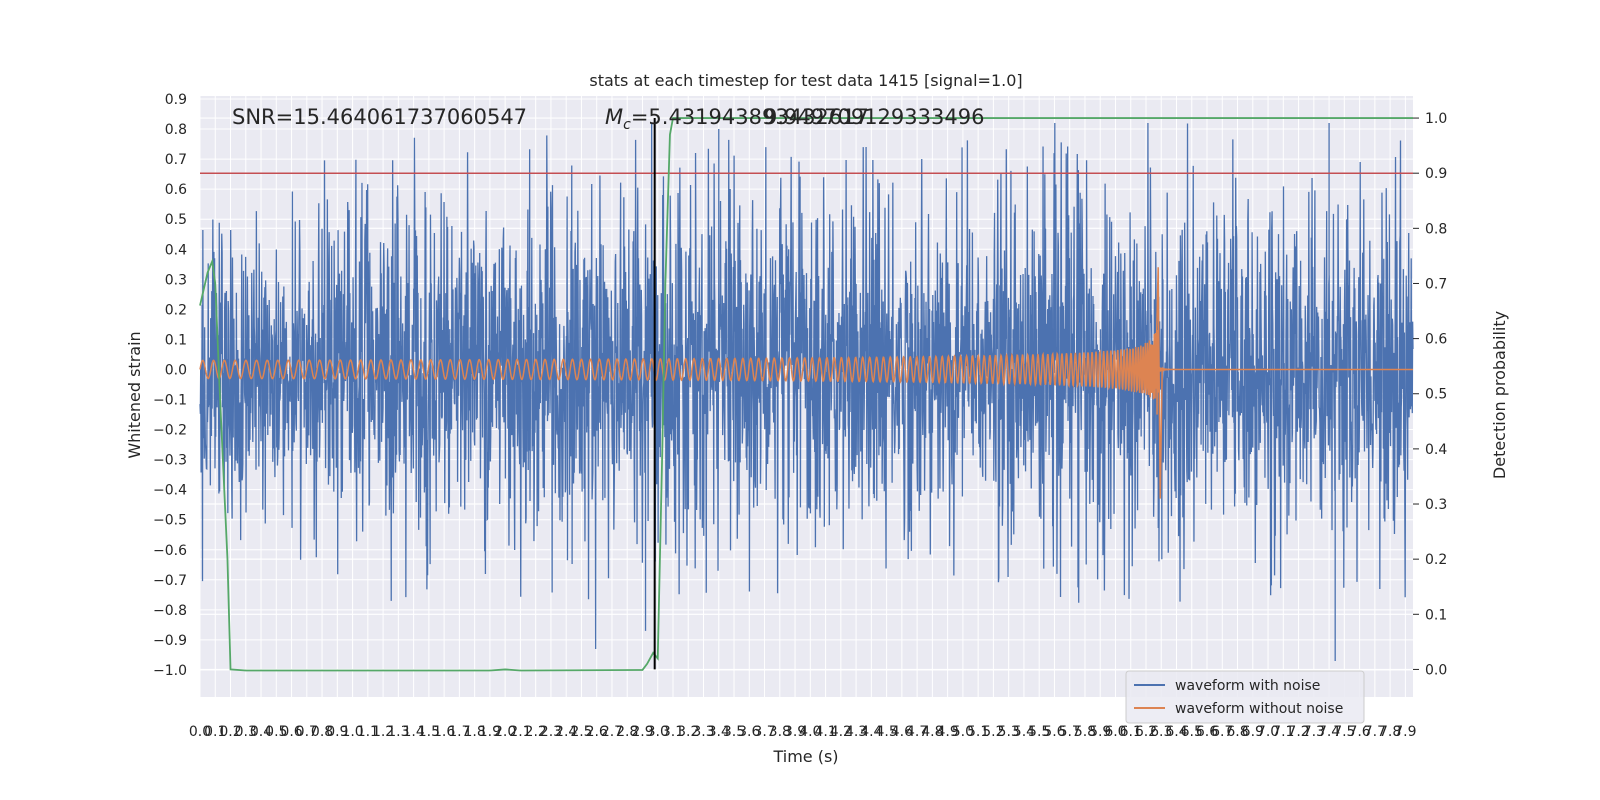 The height and width of the screenshot is (800, 1600). What do you see at coordinates (734, 732) in the screenshot?
I see `x-tick-35: 3.5` at bounding box center [734, 732].